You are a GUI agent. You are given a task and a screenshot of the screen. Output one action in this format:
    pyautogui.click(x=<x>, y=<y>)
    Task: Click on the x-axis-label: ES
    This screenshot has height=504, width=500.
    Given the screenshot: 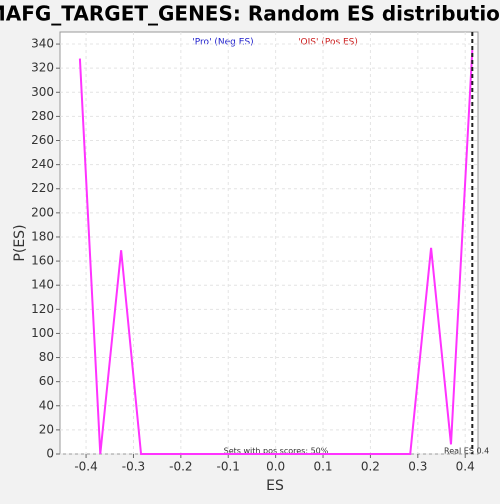 What is the action you would take?
    pyautogui.click(x=275, y=486)
    